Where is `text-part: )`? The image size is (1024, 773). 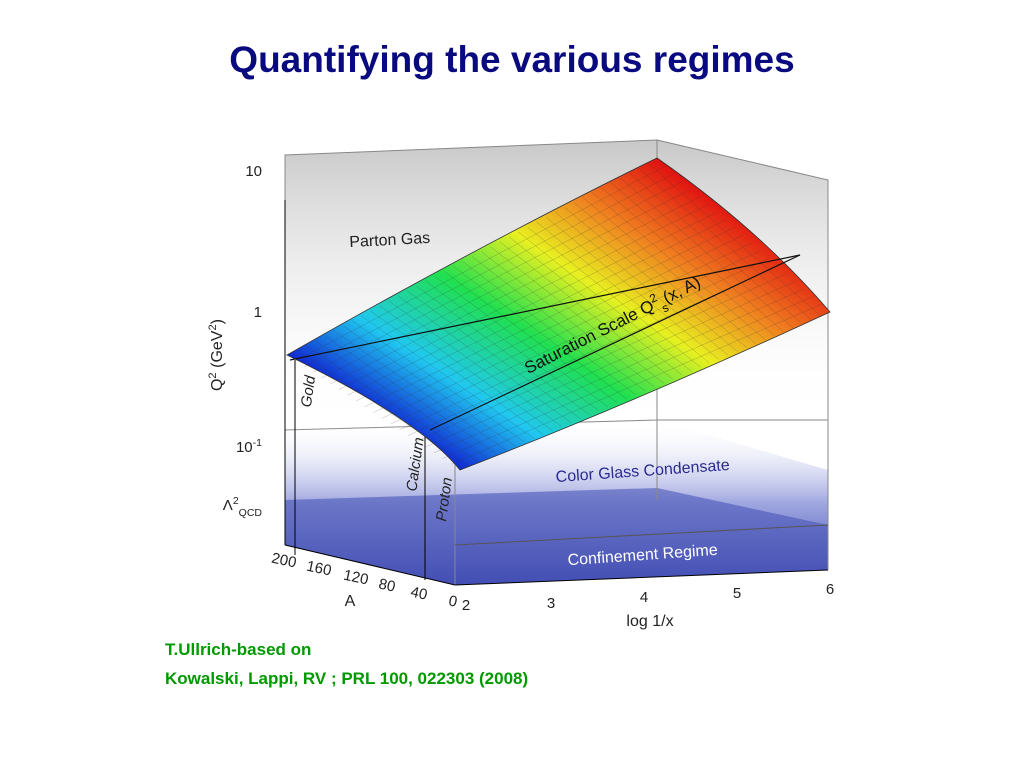 text-part: ) is located at coordinates (217, 321).